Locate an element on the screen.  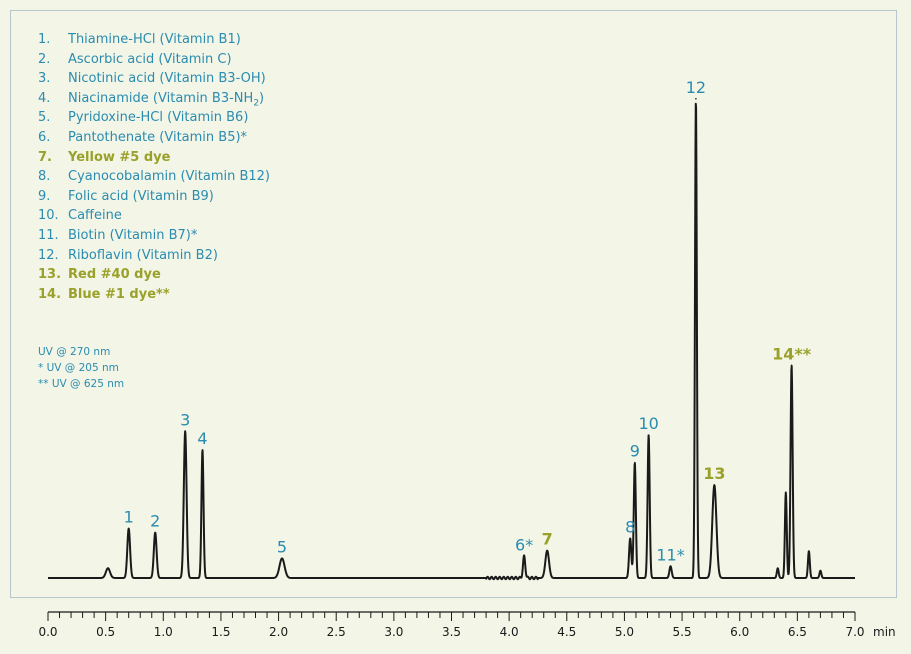
legend-item: 1. Thiamine-HCl (Vitamin B1) is located at coordinates (154, 40).